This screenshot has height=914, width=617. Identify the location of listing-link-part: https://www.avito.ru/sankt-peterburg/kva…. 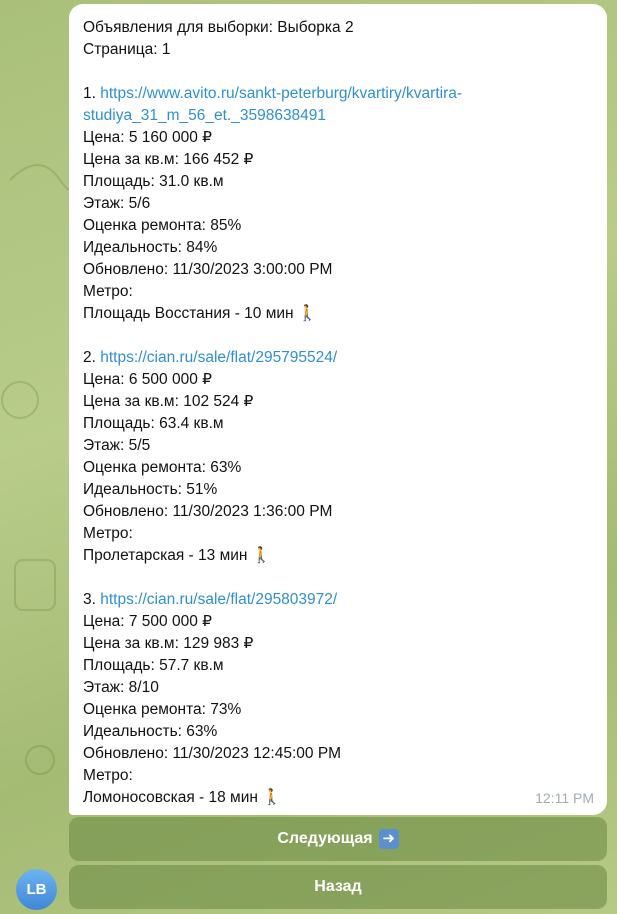
(281, 93).